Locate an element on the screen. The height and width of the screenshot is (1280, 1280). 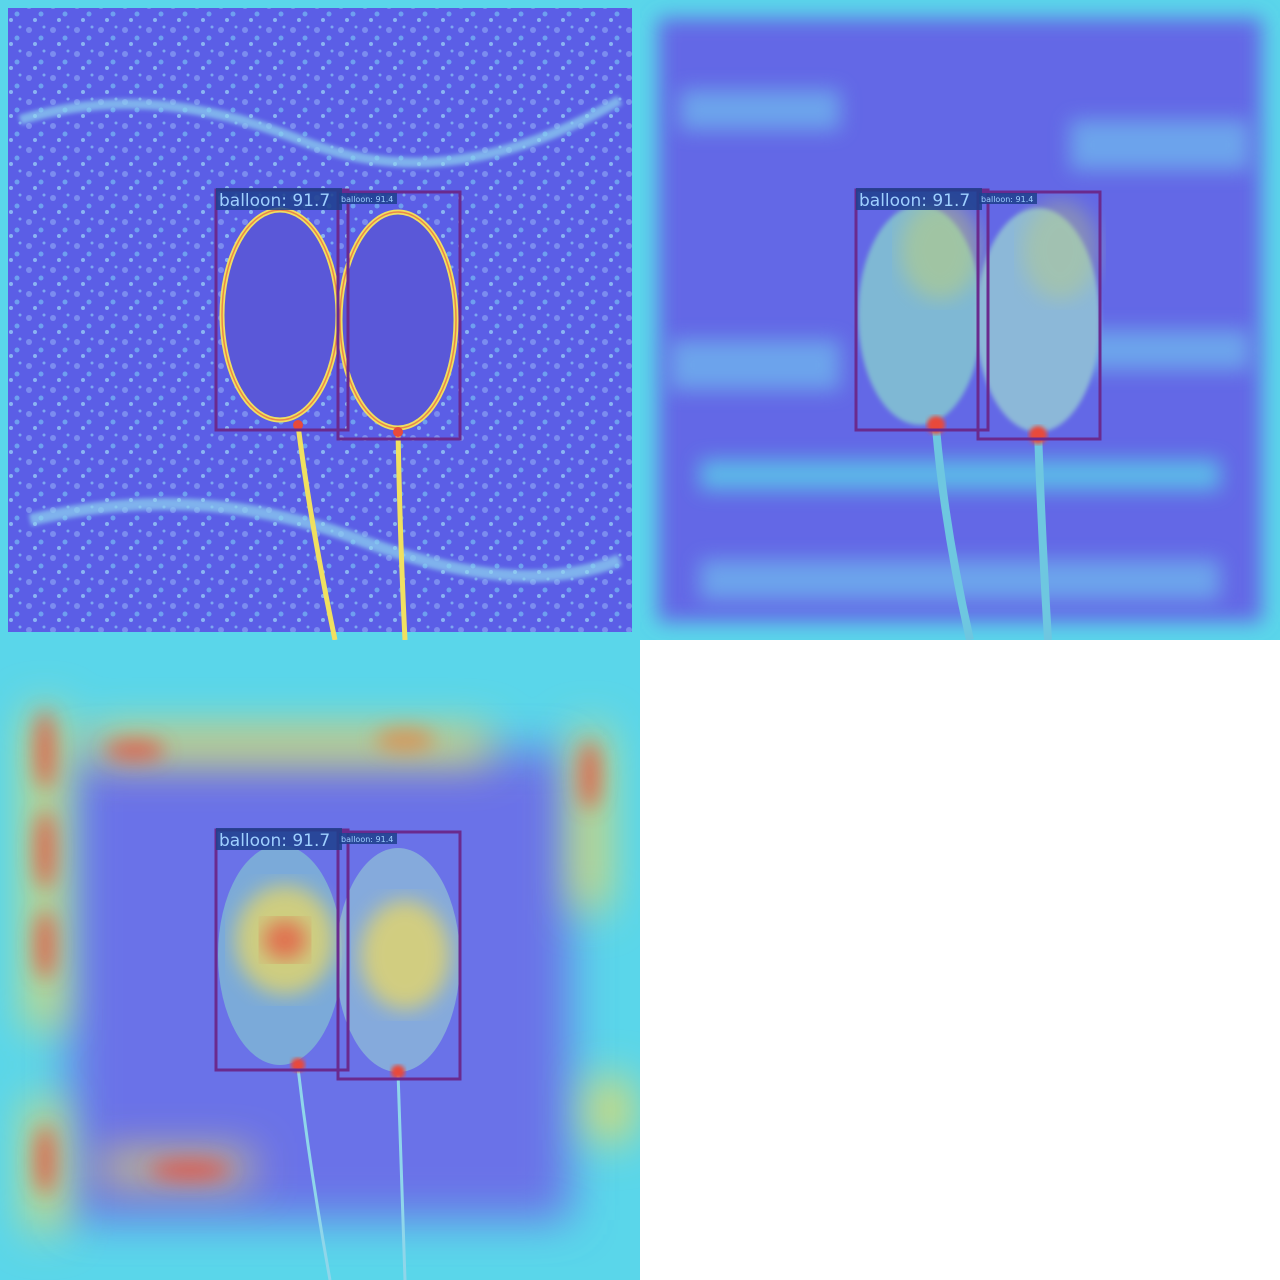
balloon-right-outline is located at coordinates (398, 320).